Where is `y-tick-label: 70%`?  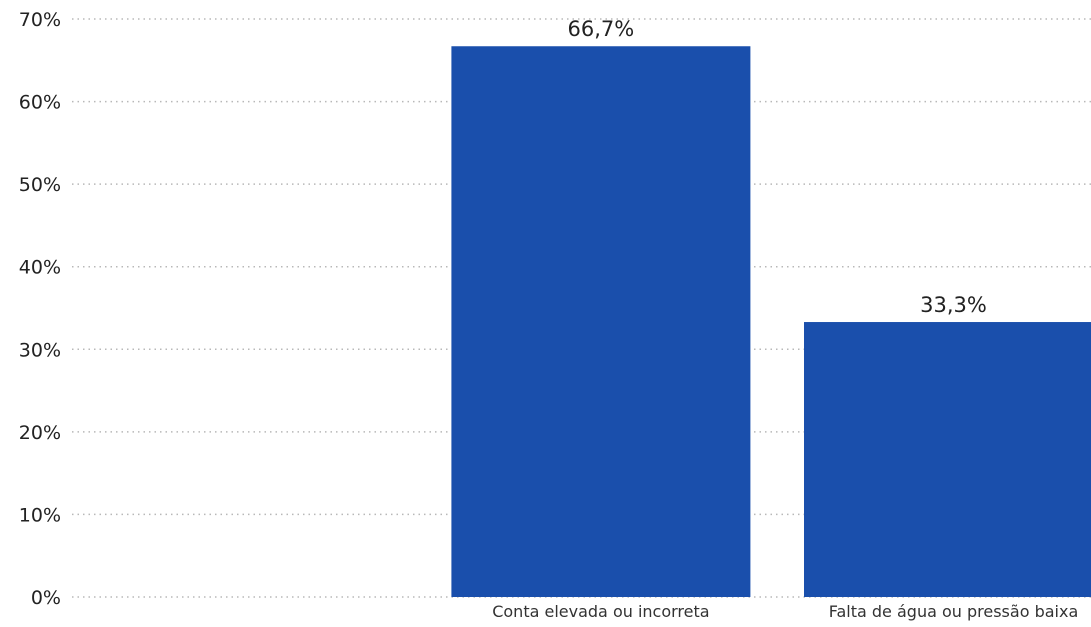 y-tick-label: 70% is located at coordinates (40, 20).